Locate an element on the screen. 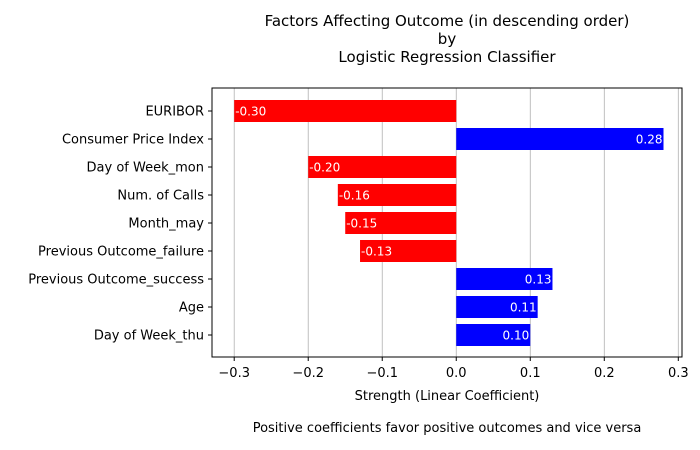  x-tick-label-0: −0.3 is located at coordinates (234, 373).